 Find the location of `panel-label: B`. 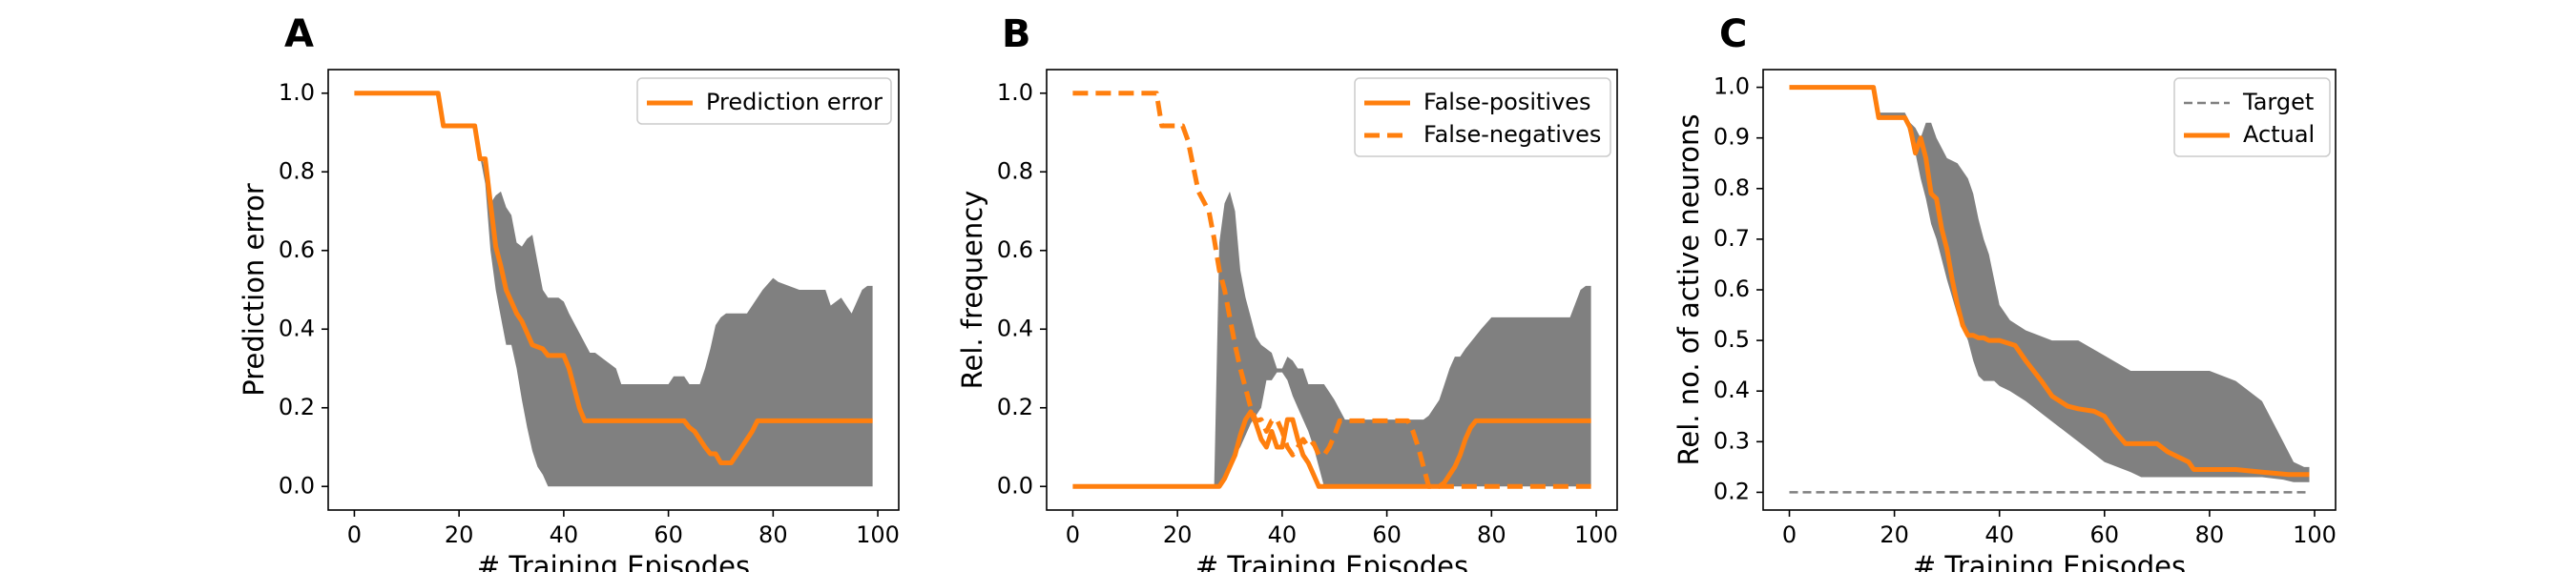

panel-label: B is located at coordinates (1016, 34).